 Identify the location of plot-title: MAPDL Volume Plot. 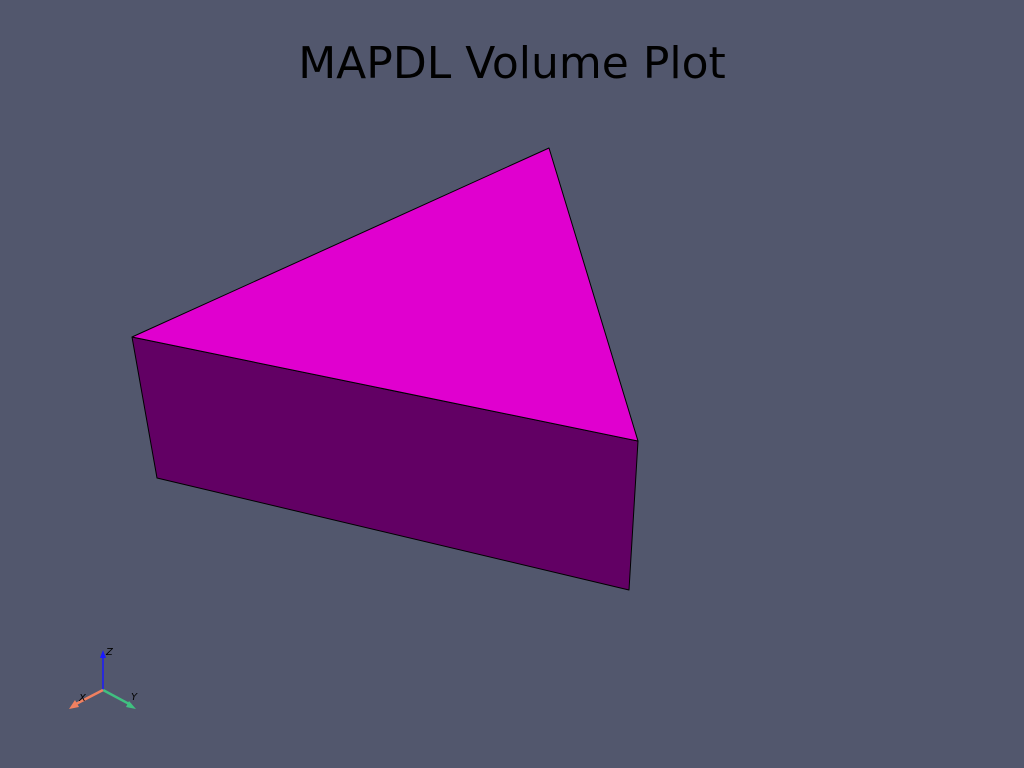
(512, 63).